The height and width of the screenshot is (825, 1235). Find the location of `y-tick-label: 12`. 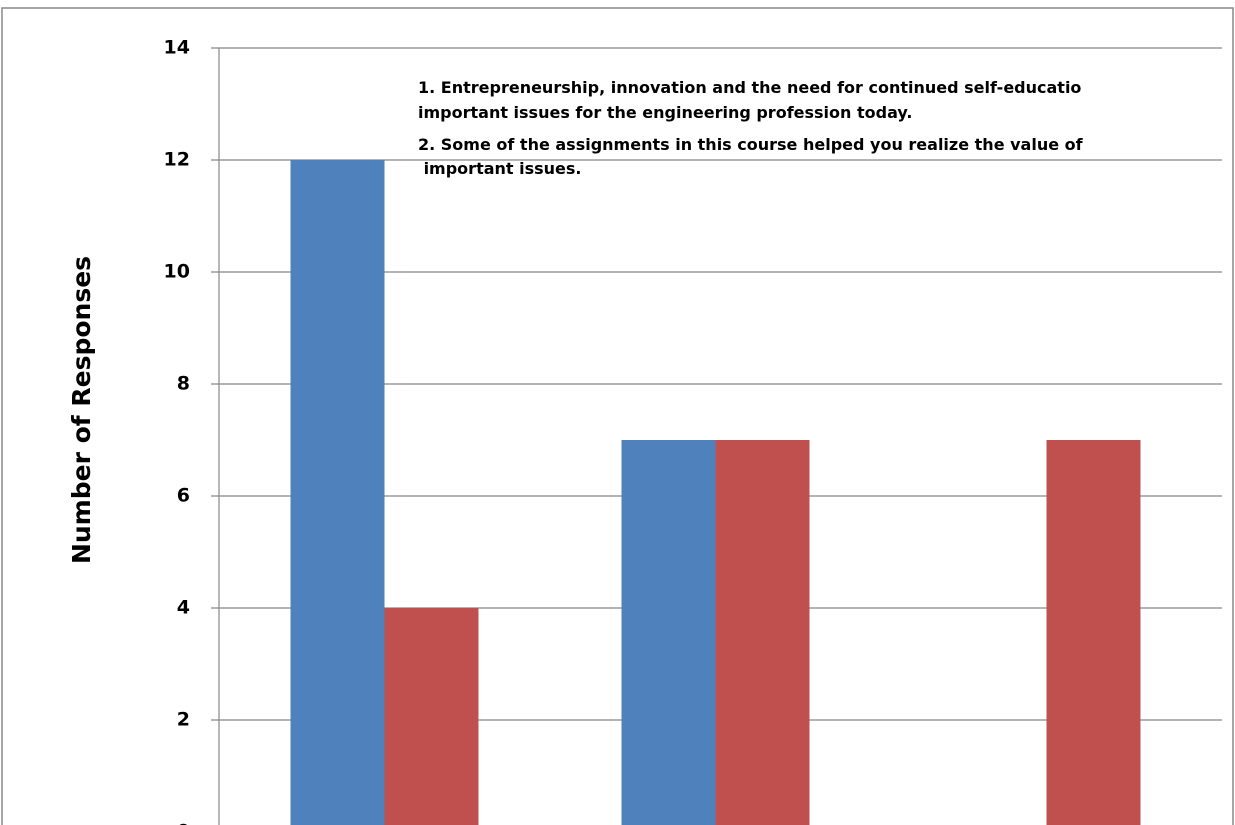

y-tick-label: 12 is located at coordinates (177, 160).